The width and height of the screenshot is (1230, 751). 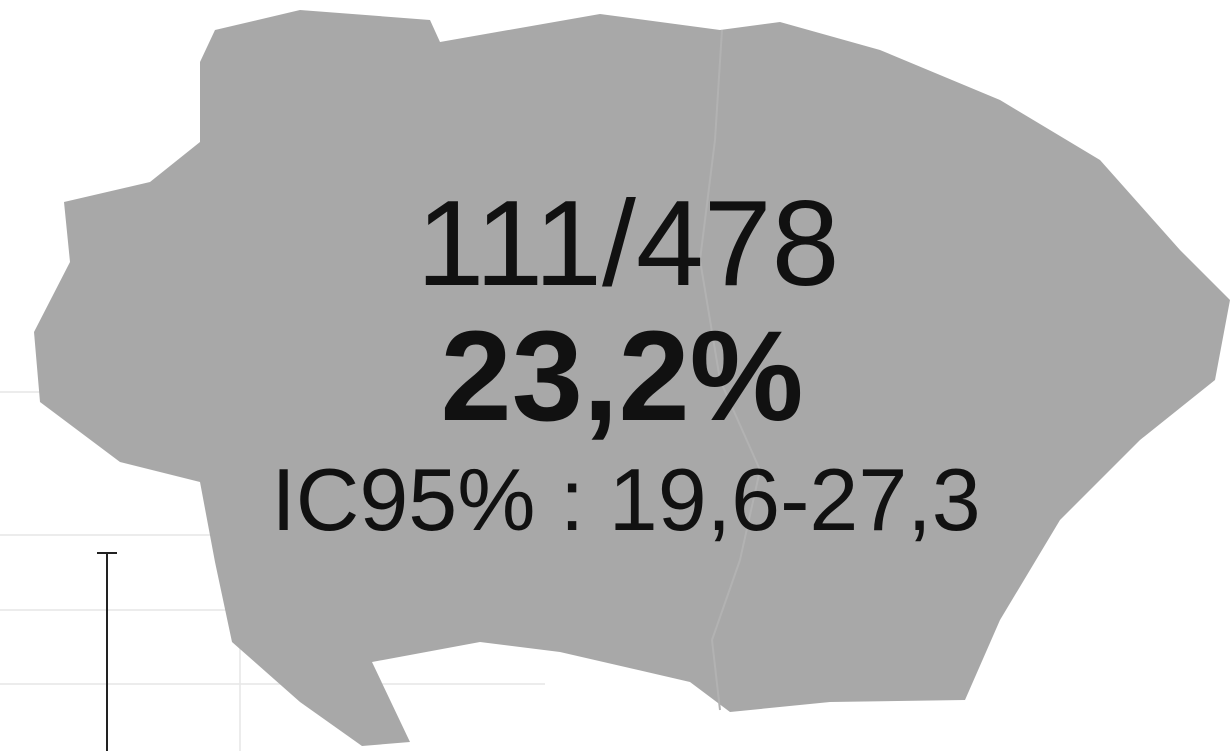 I want to click on region-boundary, so click(x=730, y=370).